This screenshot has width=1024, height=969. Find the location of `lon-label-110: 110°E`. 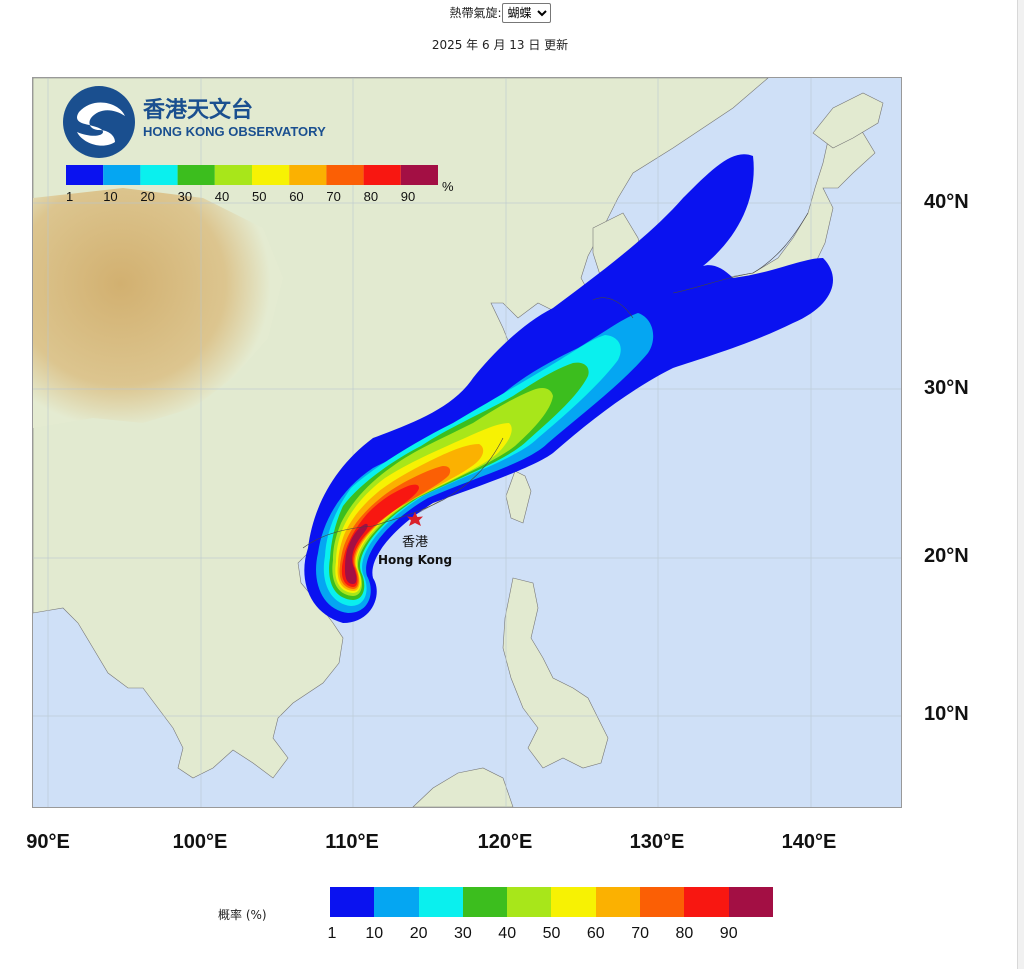

lon-label-110: 110°E is located at coordinates (352, 842).